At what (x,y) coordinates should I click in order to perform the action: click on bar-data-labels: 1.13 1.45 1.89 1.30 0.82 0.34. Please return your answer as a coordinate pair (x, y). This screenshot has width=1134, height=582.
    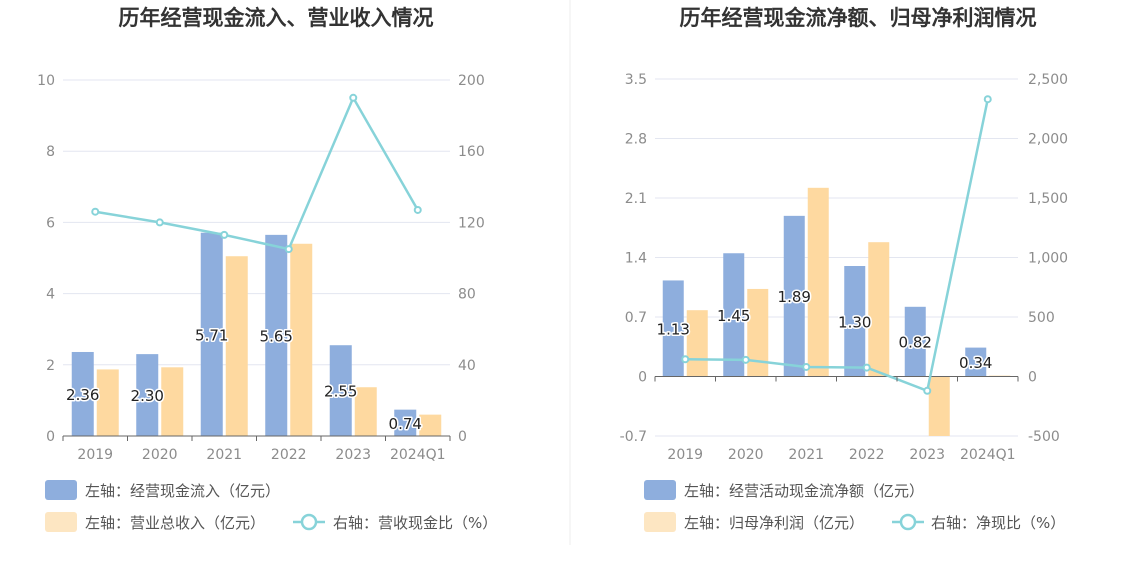
    Looking at the image, I should click on (824, 330).